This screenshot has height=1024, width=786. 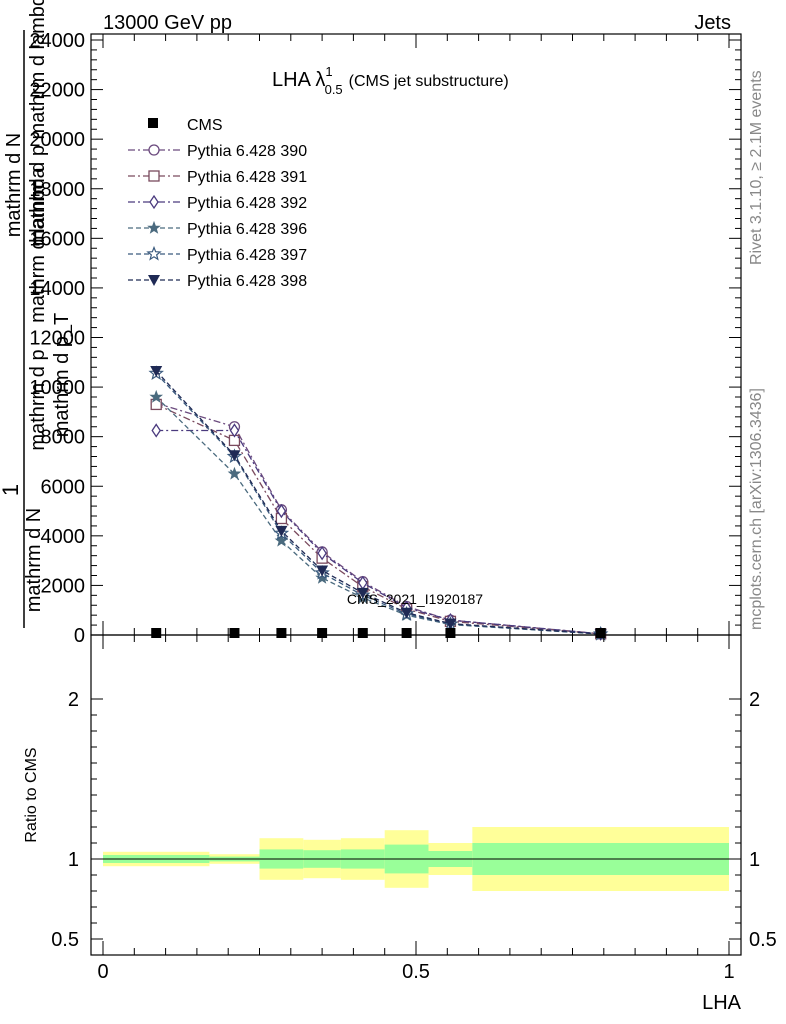 I want to click on ratio-y-axis-label: Ratio to CMS, so click(x=31, y=794).